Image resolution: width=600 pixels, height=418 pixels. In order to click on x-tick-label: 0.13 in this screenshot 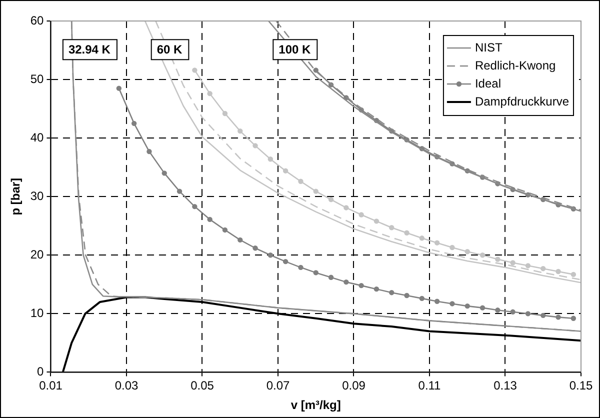, I will do `click(506, 385)`.